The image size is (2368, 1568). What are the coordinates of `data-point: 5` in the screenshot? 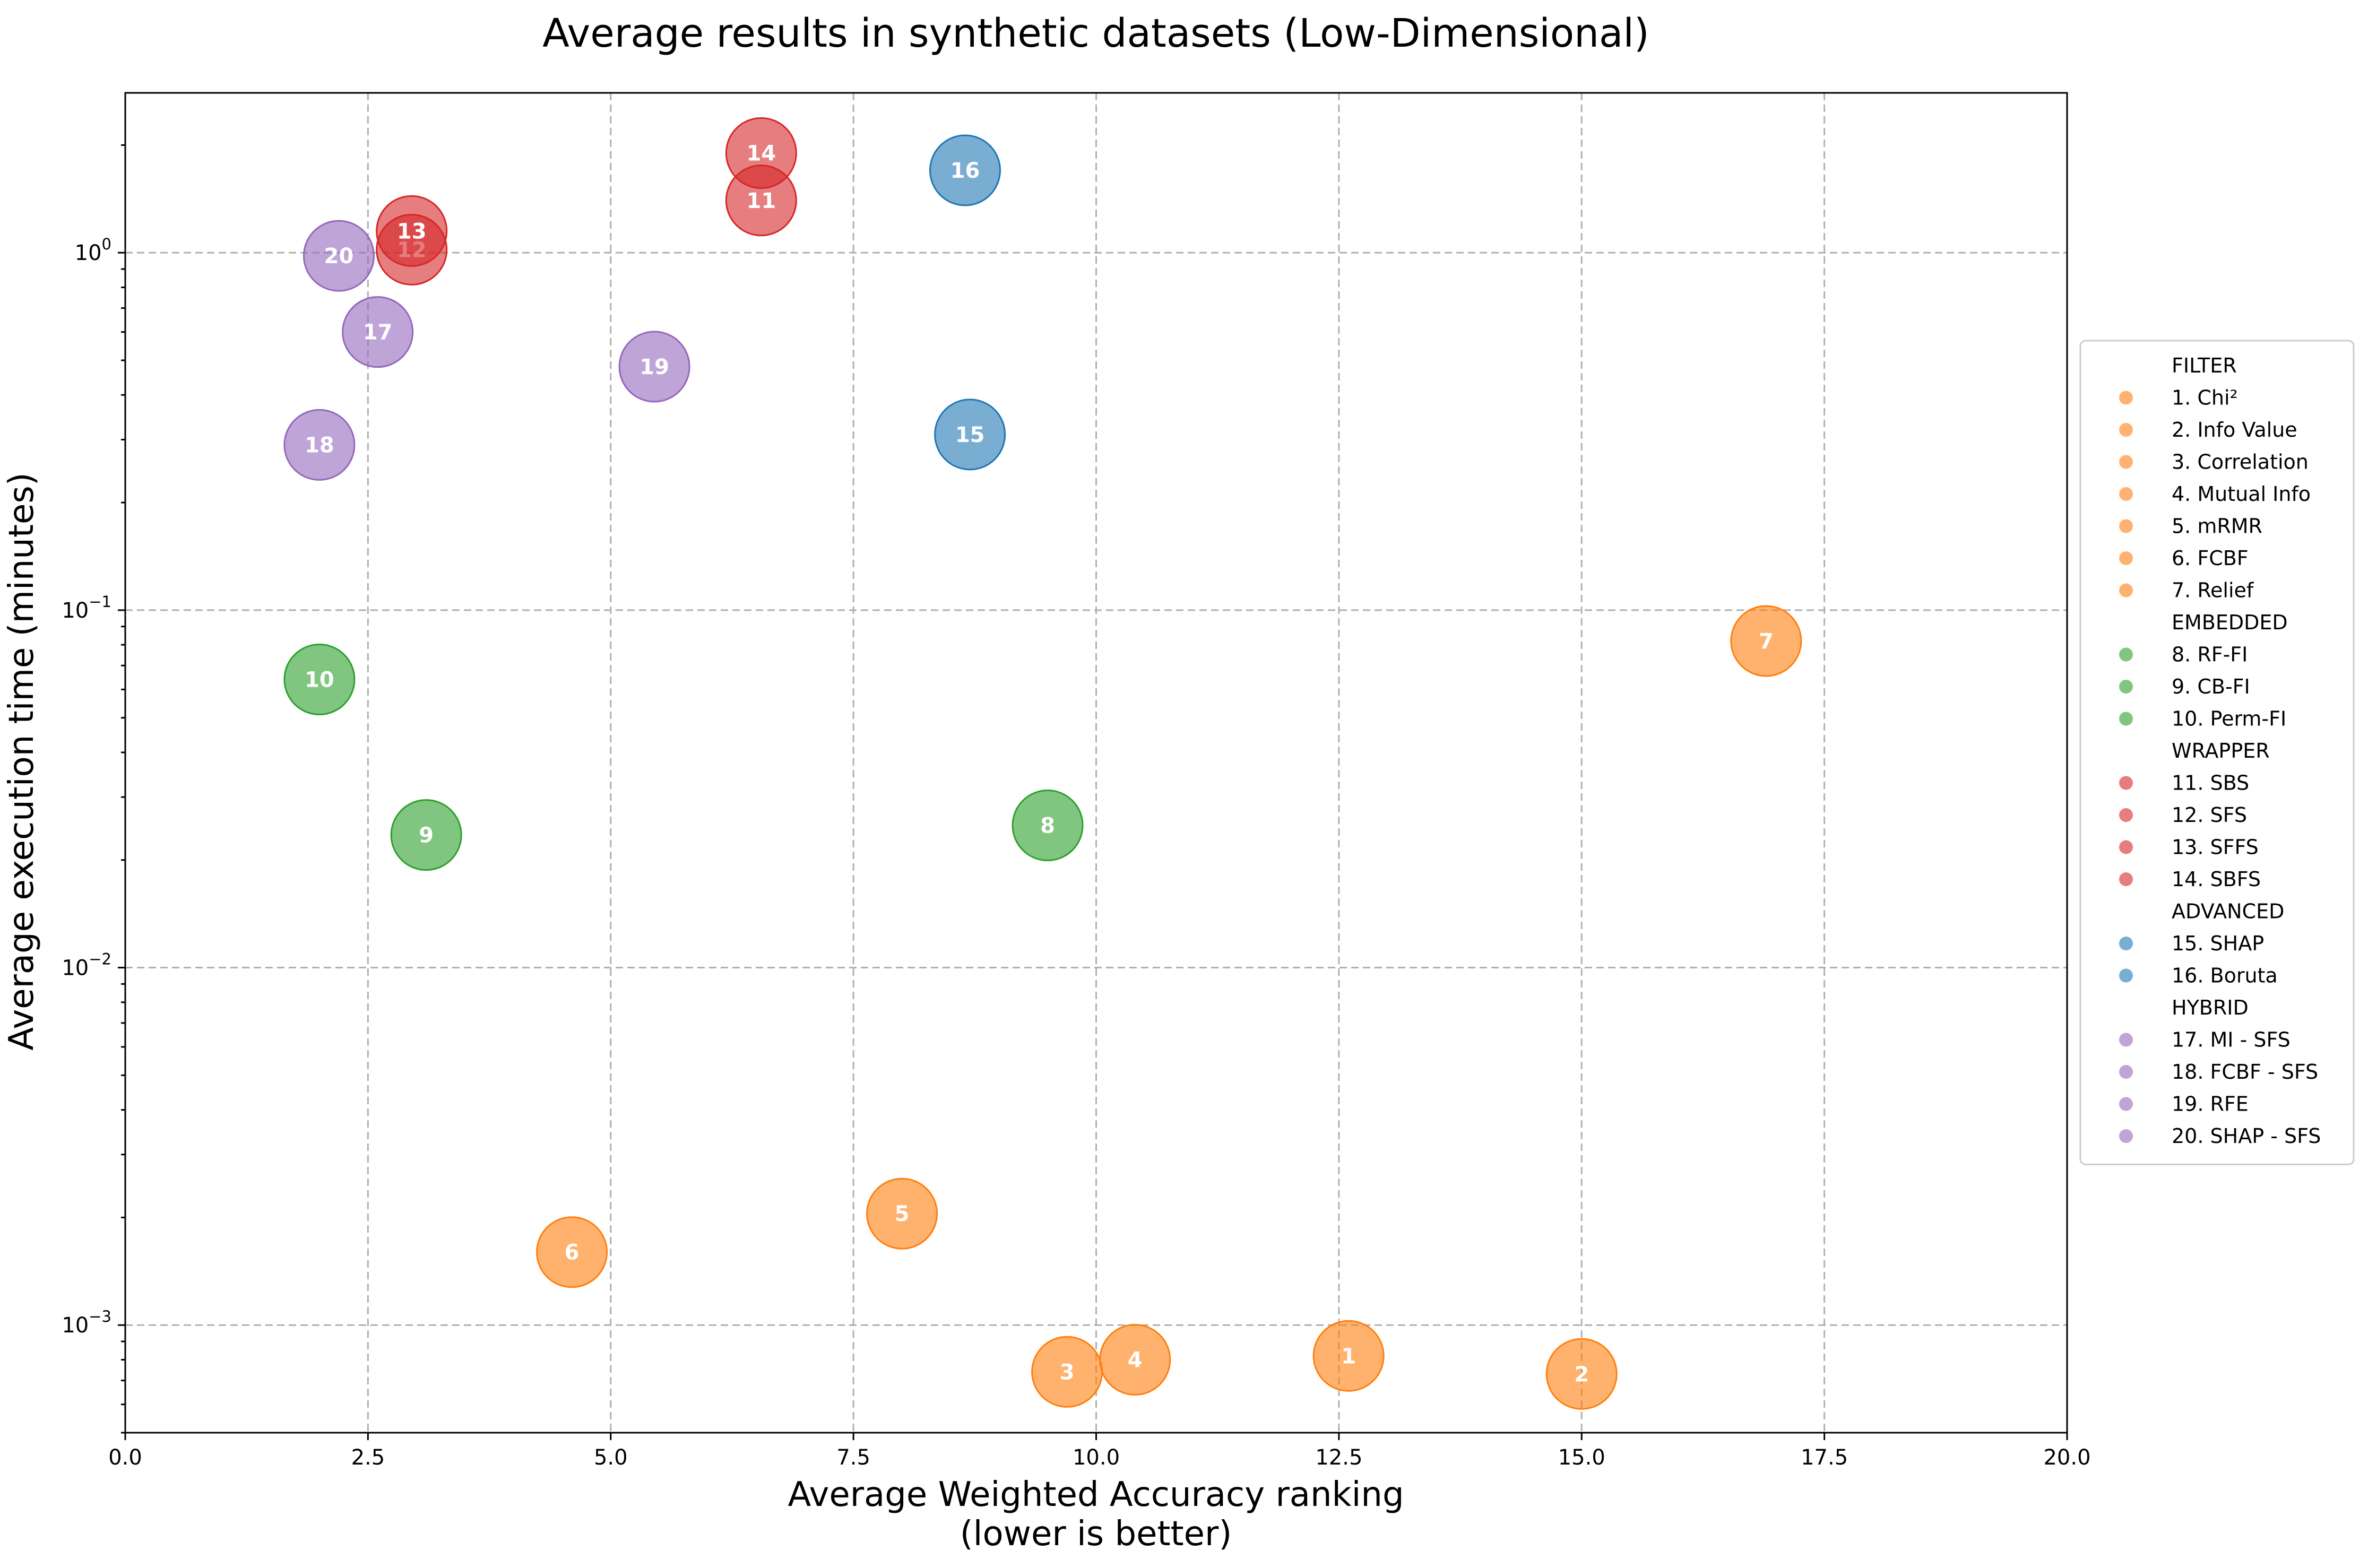 It's located at (902, 1213).